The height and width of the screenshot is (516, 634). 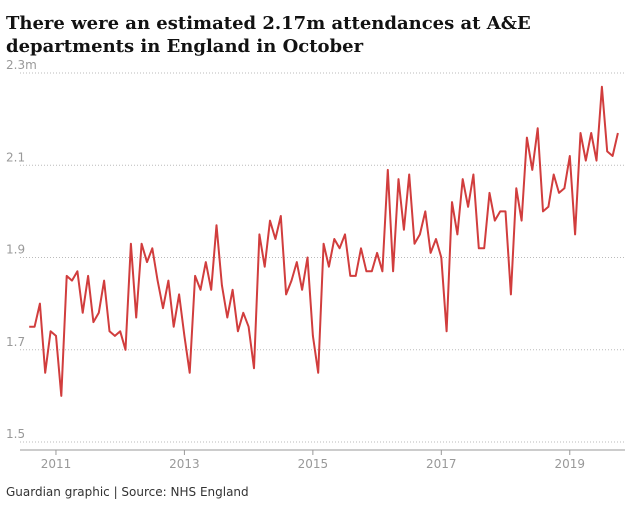 I want to click on y-tick-label: 2.1, so click(x=15, y=157).